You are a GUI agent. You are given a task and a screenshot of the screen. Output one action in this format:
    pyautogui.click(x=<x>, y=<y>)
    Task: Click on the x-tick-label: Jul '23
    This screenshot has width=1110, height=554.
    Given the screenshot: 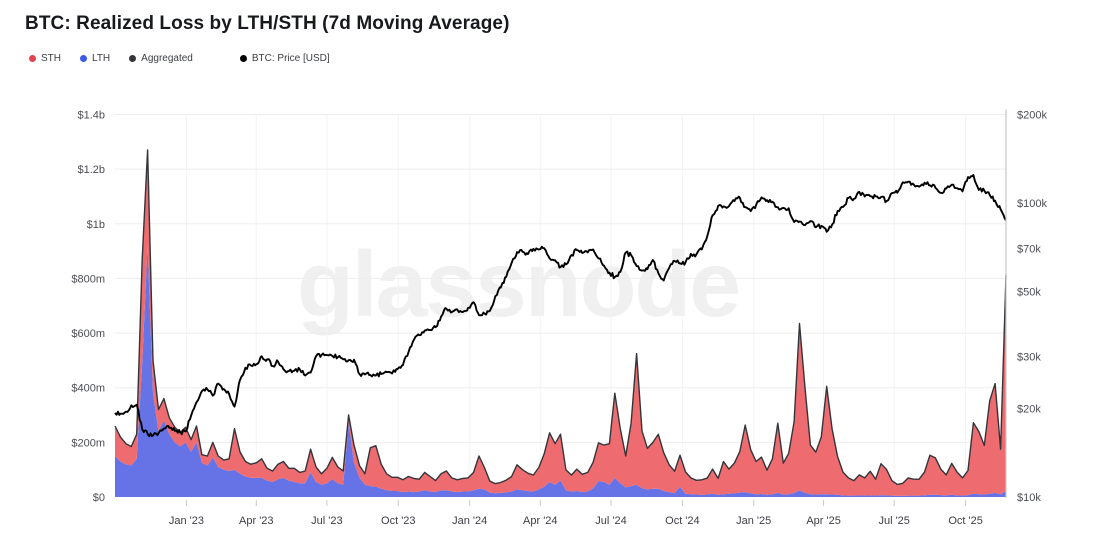 What is the action you would take?
    pyautogui.click(x=326, y=521)
    